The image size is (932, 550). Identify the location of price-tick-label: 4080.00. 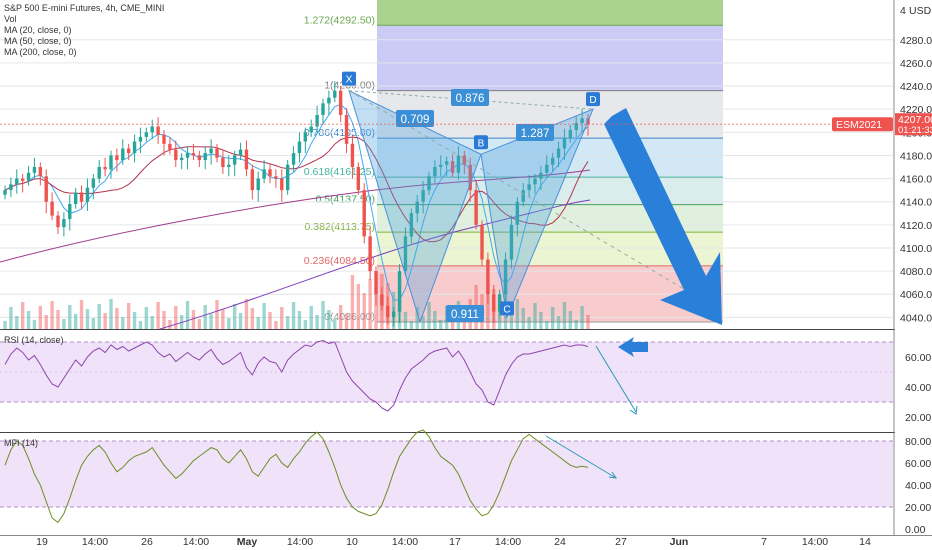
(916, 272).